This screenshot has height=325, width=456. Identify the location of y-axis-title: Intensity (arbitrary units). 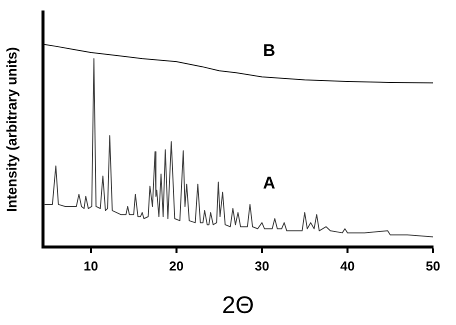
(11, 129).